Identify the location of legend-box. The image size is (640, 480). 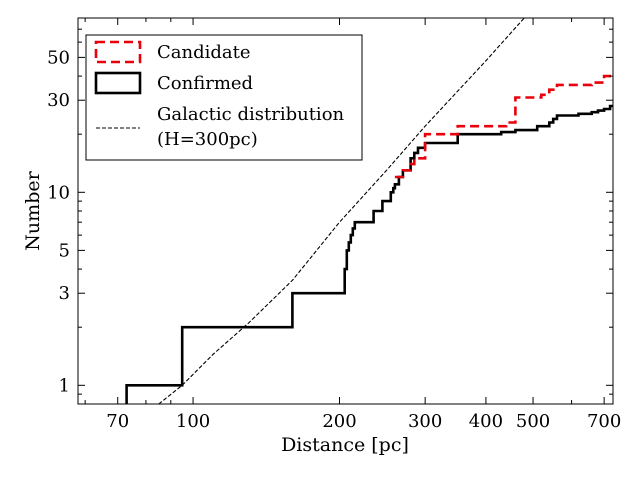
(224, 97).